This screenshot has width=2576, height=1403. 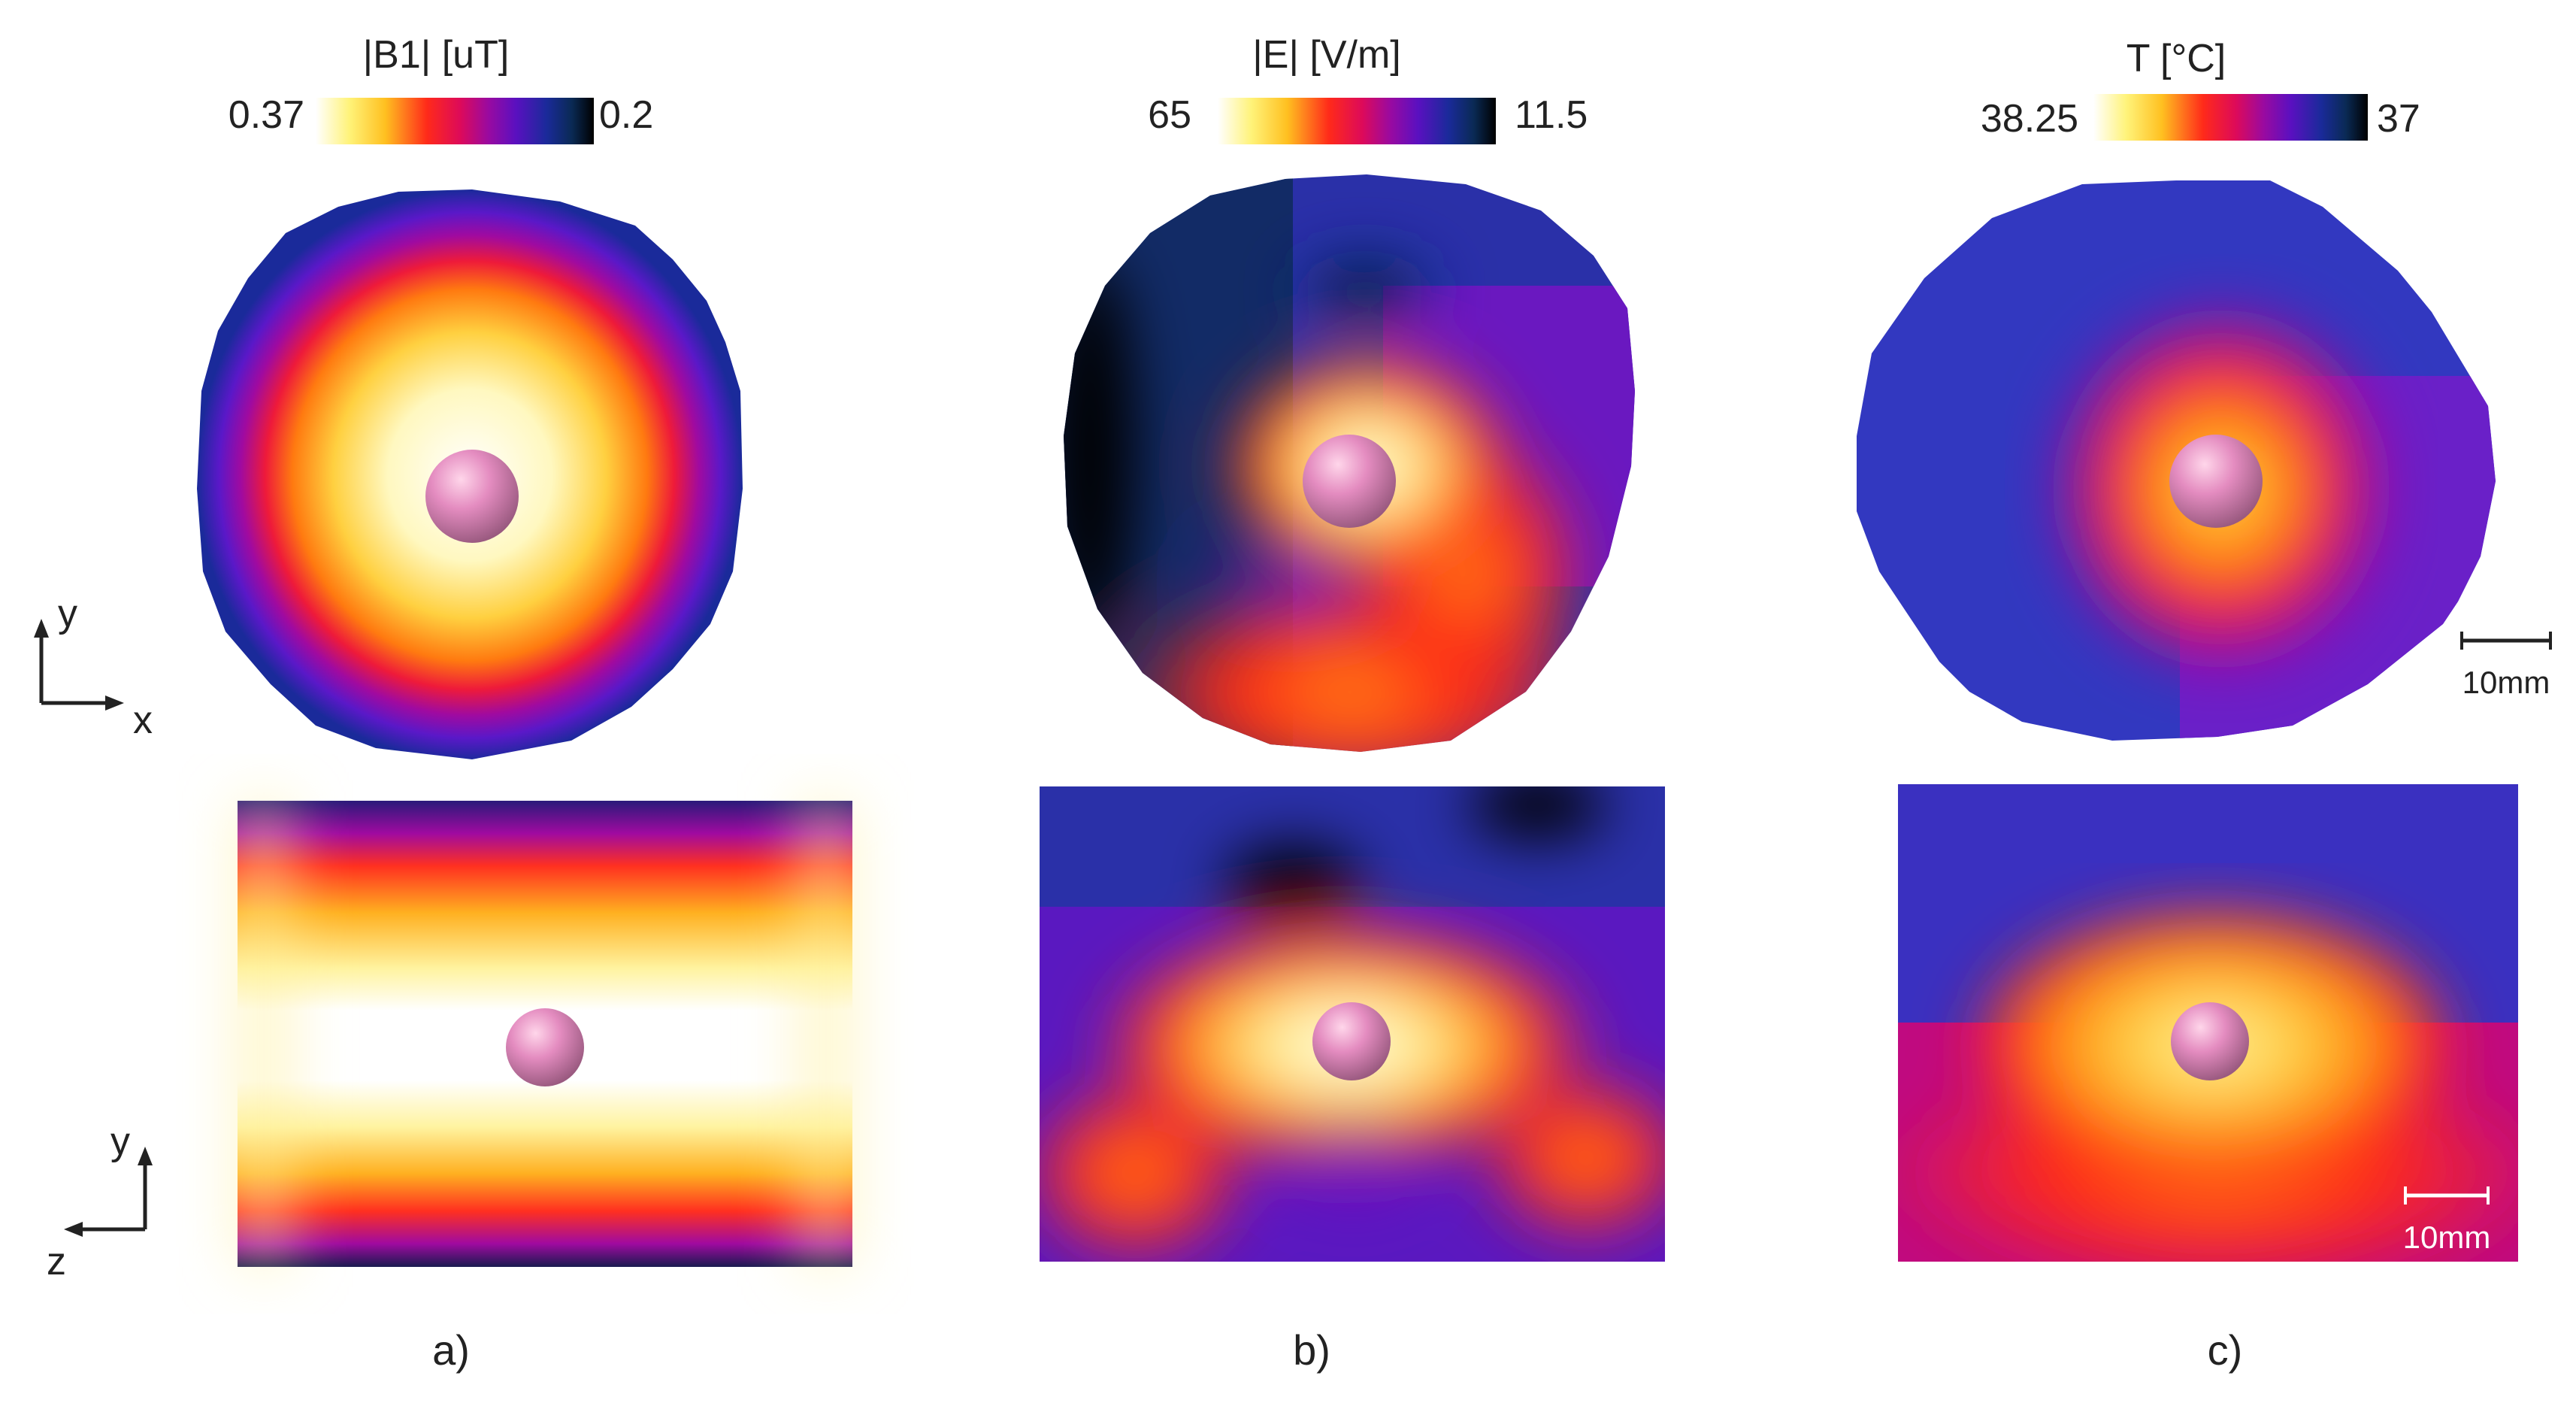 I want to click on map-t-sagittal, so click(x=2208, y=1023).